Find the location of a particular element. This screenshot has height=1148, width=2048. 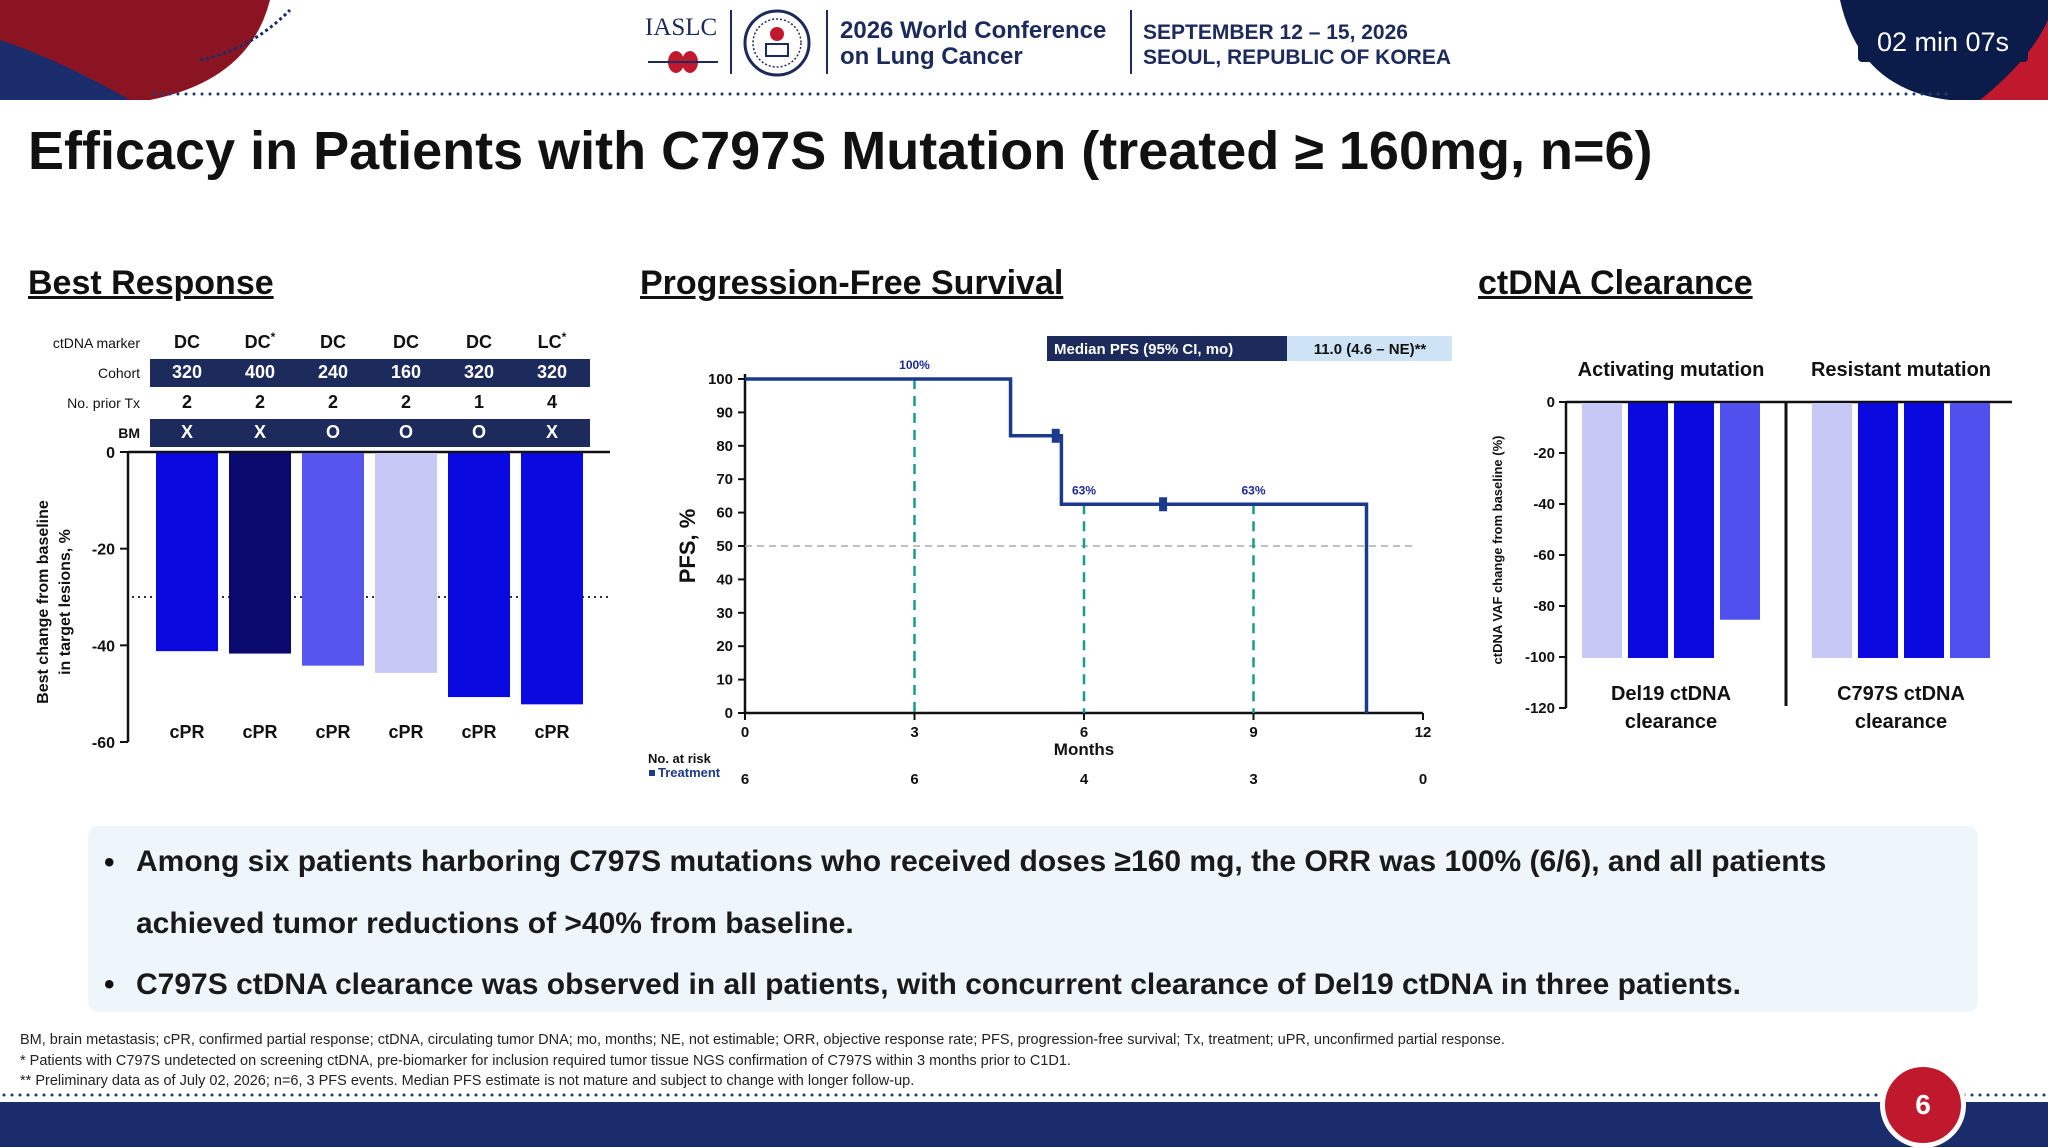

table-cell: 400 is located at coordinates (260, 372).